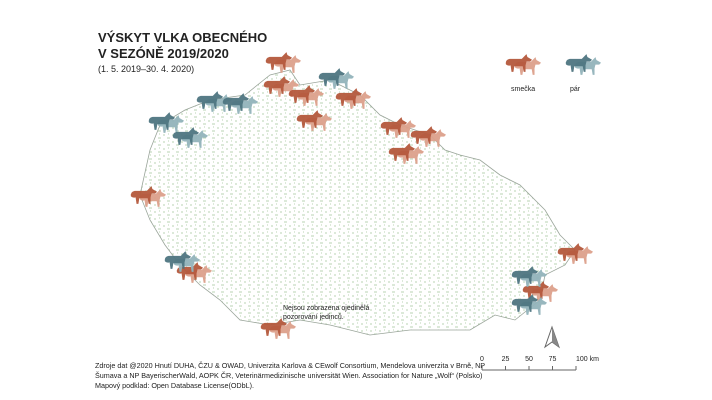 Image resolution: width=712 pixels, height=400 pixels. Describe the element at coordinates (163, 53) in the screenshot. I see `title-line: V SEZÓNĚ 2019/2020` at that location.